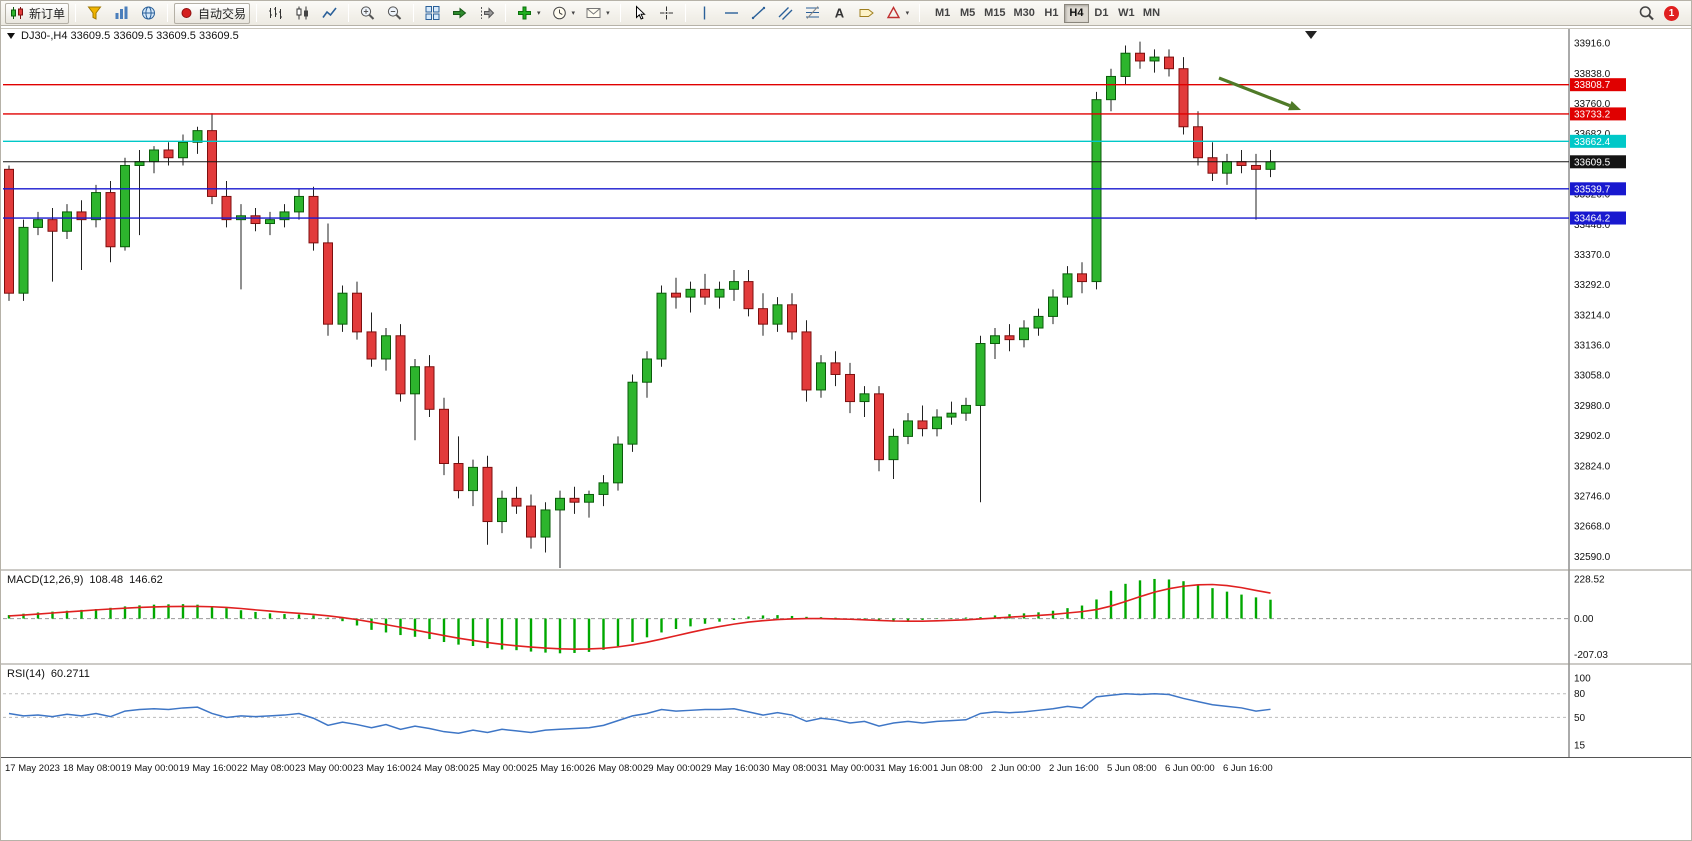 This screenshot has width=1692, height=841. What do you see at coordinates (1584, 619) in the screenshot?
I see `svg-text: 0.00` at bounding box center [1584, 619].